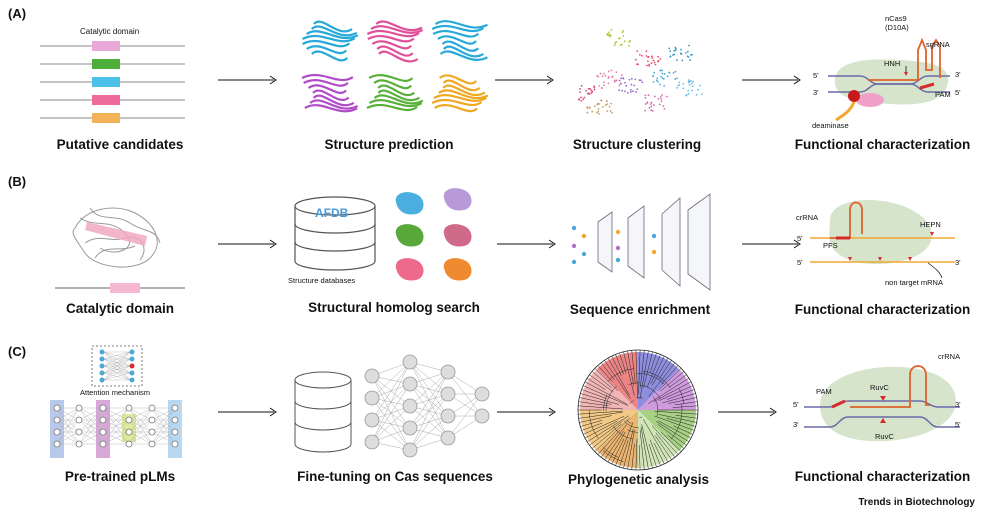 The width and height of the screenshot is (989, 517). I want to click on sgrna-label: sgRNA, so click(938, 44).